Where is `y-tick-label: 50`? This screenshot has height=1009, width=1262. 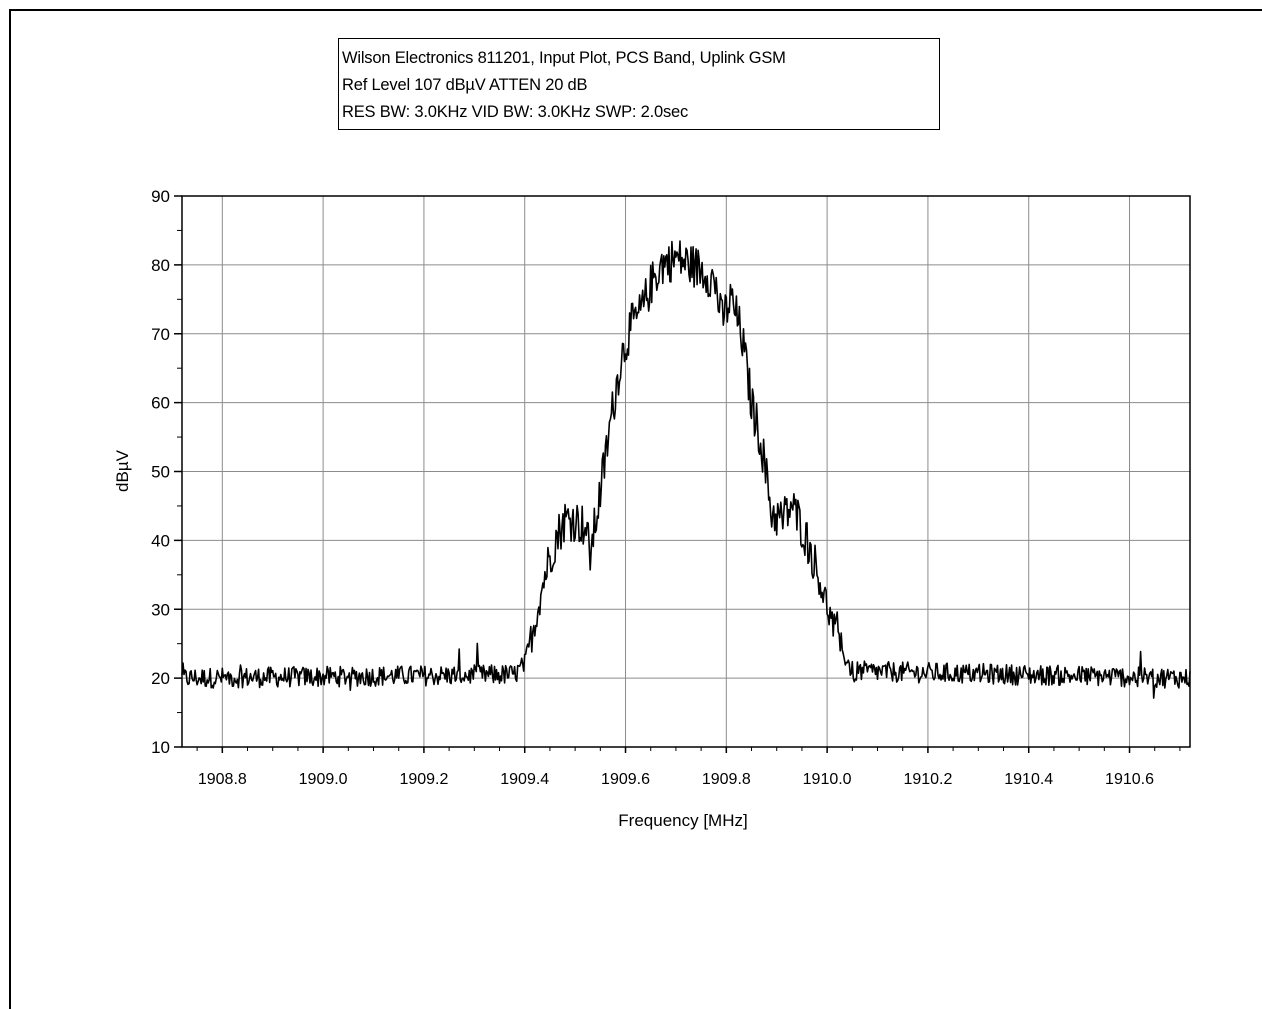
y-tick-label: 50 is located at coordinates (160, 472).